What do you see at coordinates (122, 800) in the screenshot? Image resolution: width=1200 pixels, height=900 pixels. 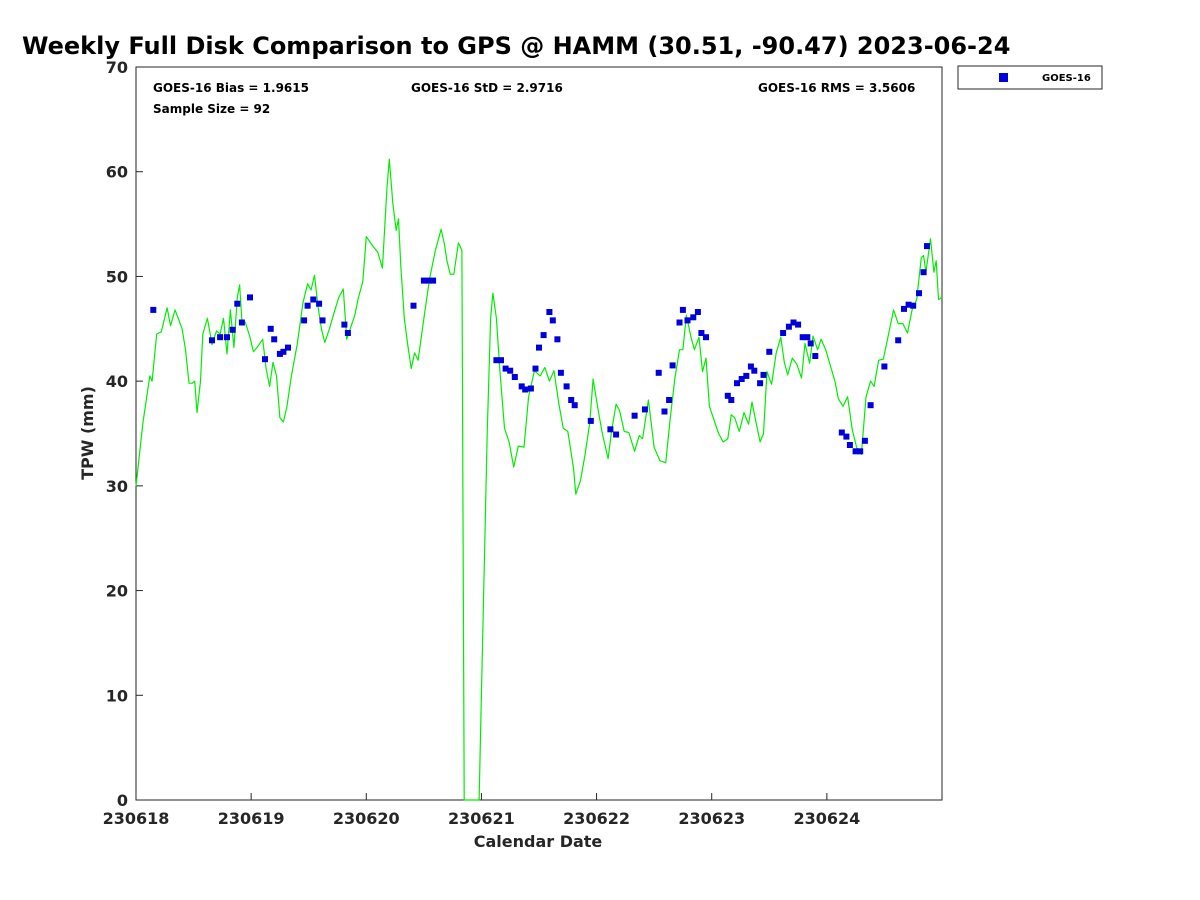 I see `y-tick-label: 0` at bounding box center [122, 800].